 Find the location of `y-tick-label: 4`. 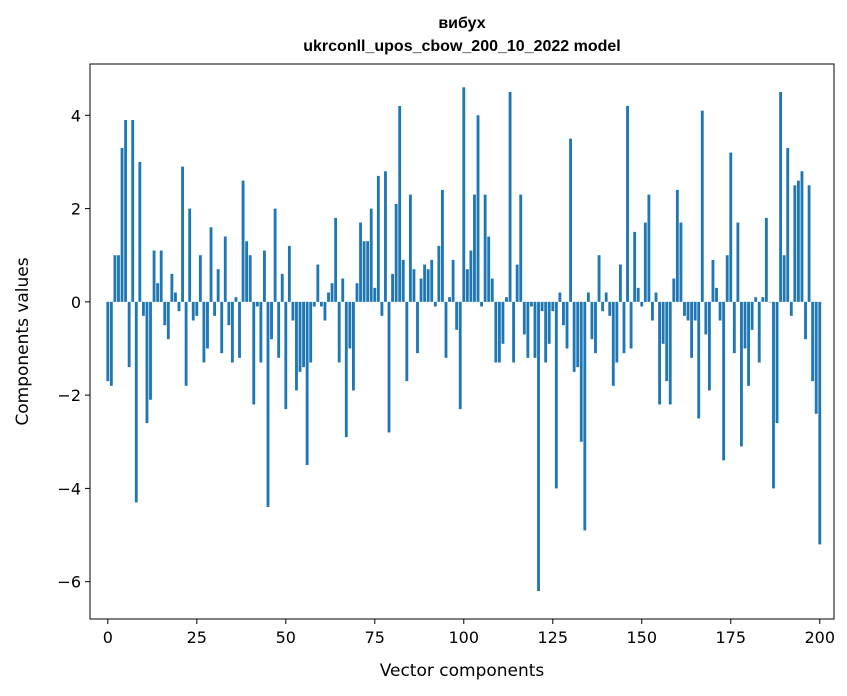

y-tick-label: 4 is located at coordinates (76, 115).